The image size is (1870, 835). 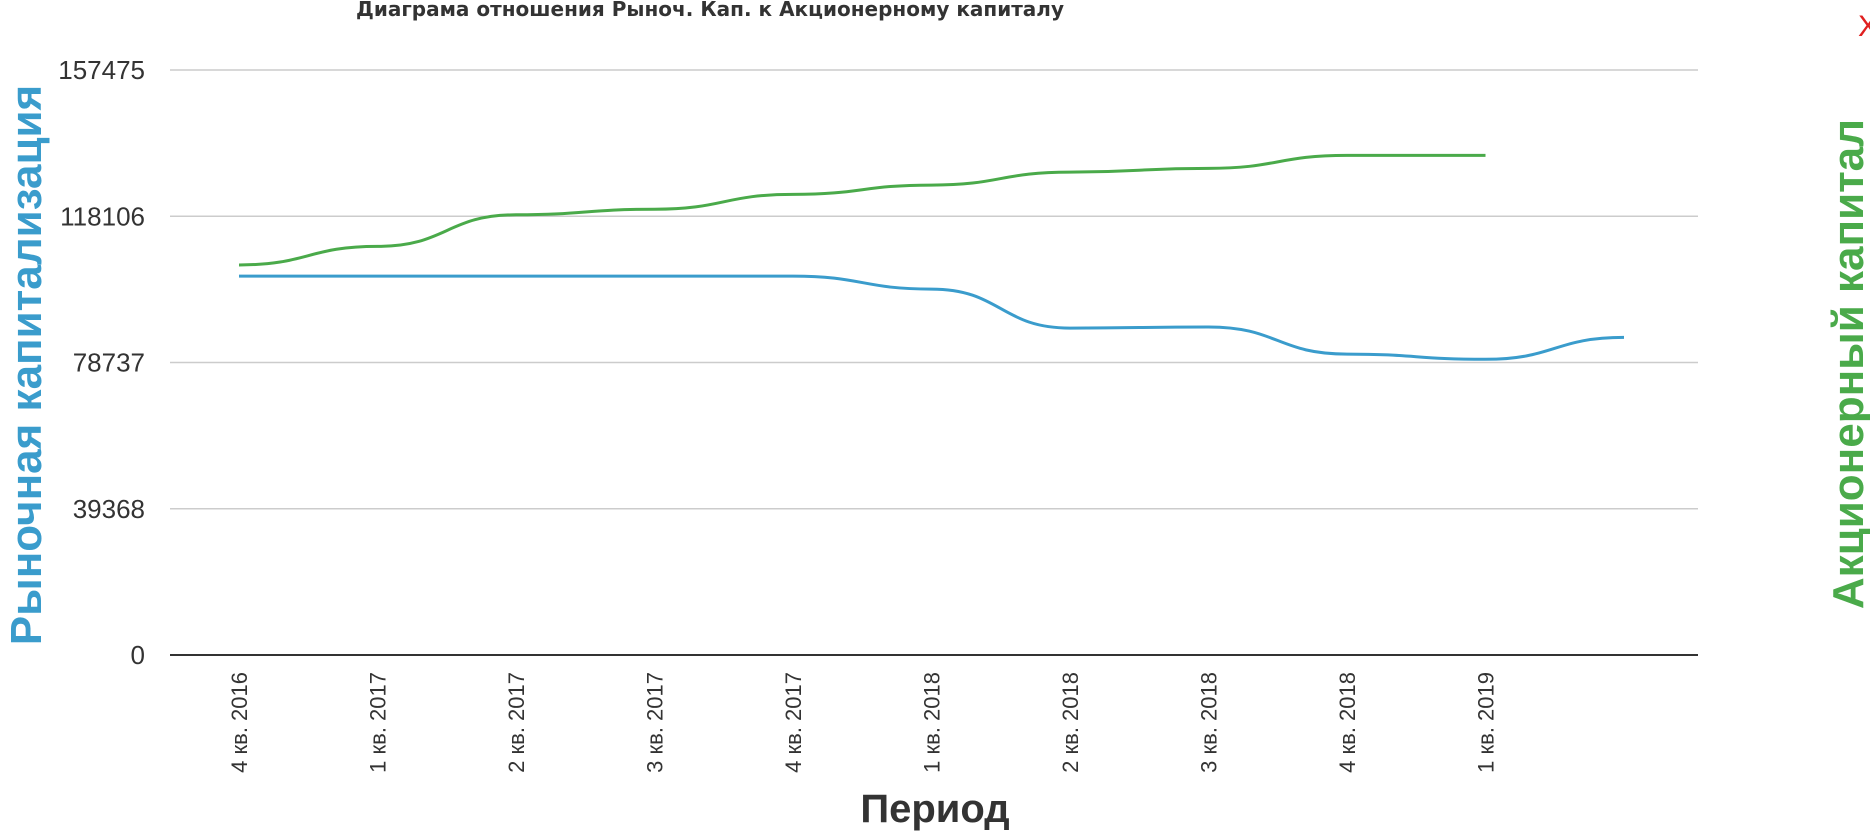 What do you see at coordinates (109, 363) in the screenshot?
I see `y-tick-label: 78737` at bounding box center [109, 363].